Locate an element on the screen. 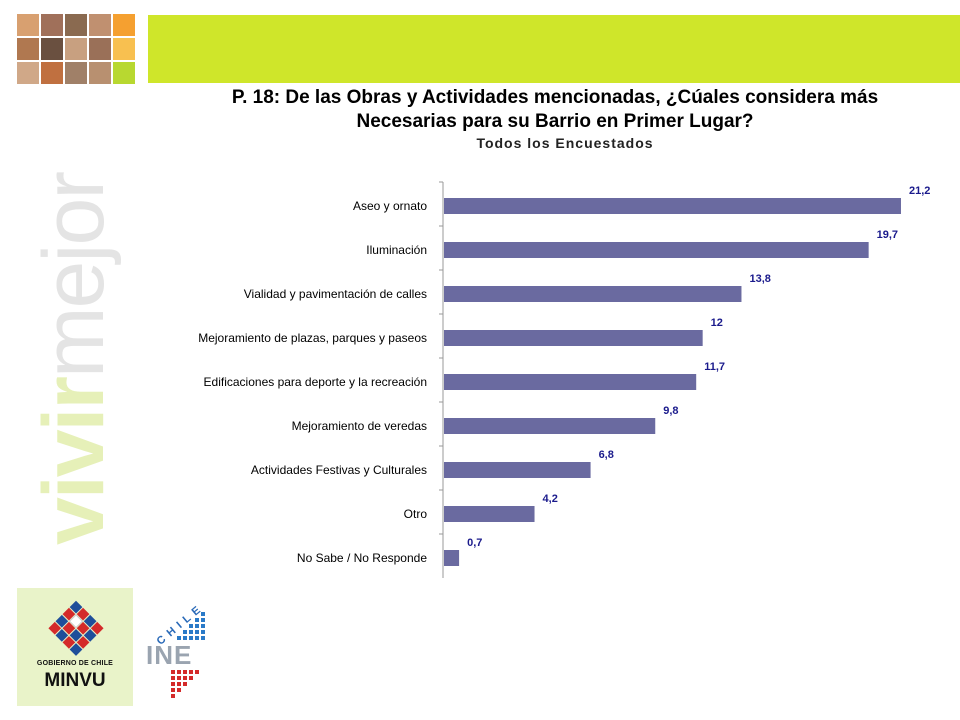  value-label: 6,8 is located at coordinates (606, 455).